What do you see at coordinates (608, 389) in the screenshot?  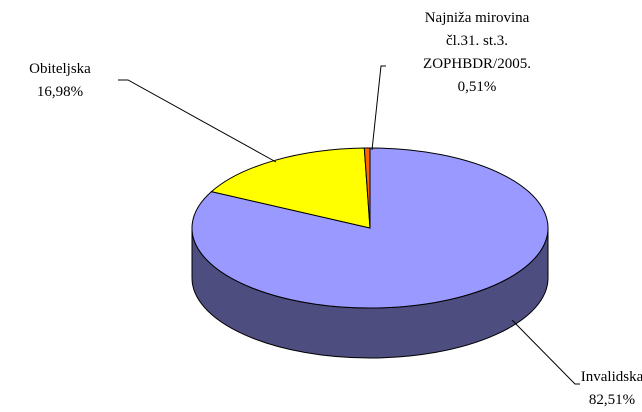 I see `slice-label: Invalidska 82,51%` at bounding box center [608, 389].